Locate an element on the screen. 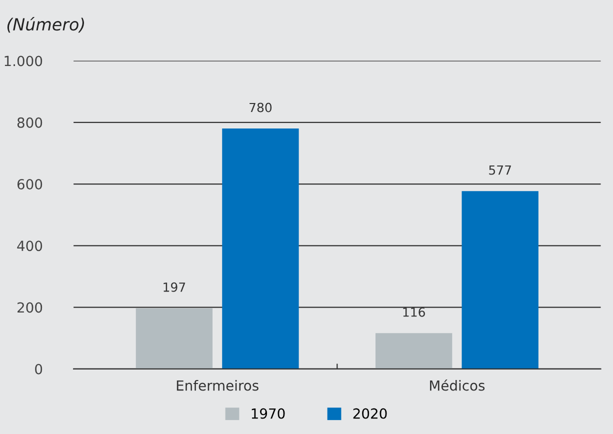 The image size is (613, 434). y-tick-label: 1.000 is located at coordinates (23, 61).